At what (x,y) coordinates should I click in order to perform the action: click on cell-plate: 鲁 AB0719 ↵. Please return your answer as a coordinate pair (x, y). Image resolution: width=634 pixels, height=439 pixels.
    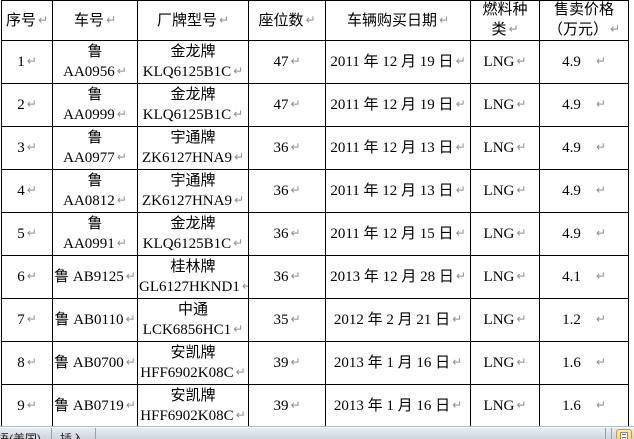
    Looking at the image, I should click on (95, 405).